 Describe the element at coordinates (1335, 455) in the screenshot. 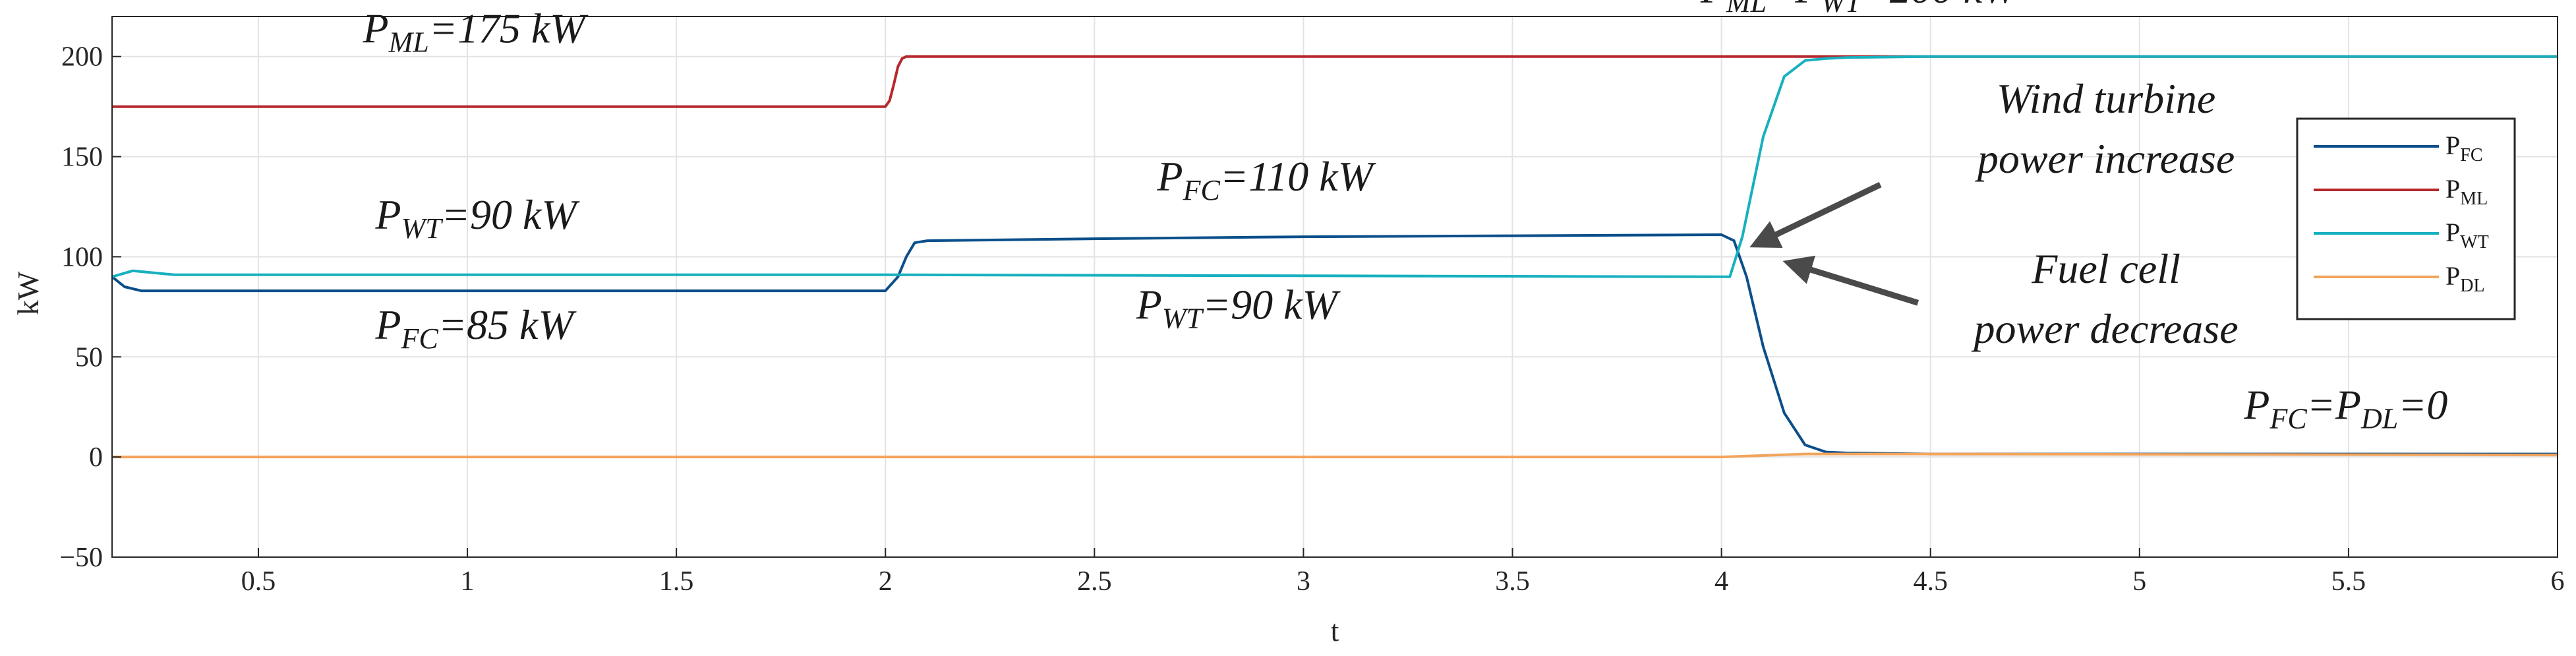

I see `series-line-dl` at that location.